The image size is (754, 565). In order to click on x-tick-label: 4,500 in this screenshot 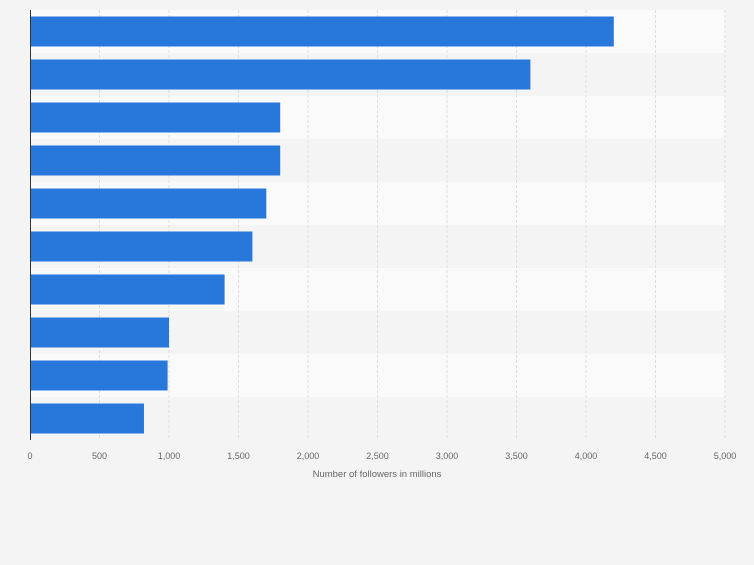, I will do `click(655, 456)`.